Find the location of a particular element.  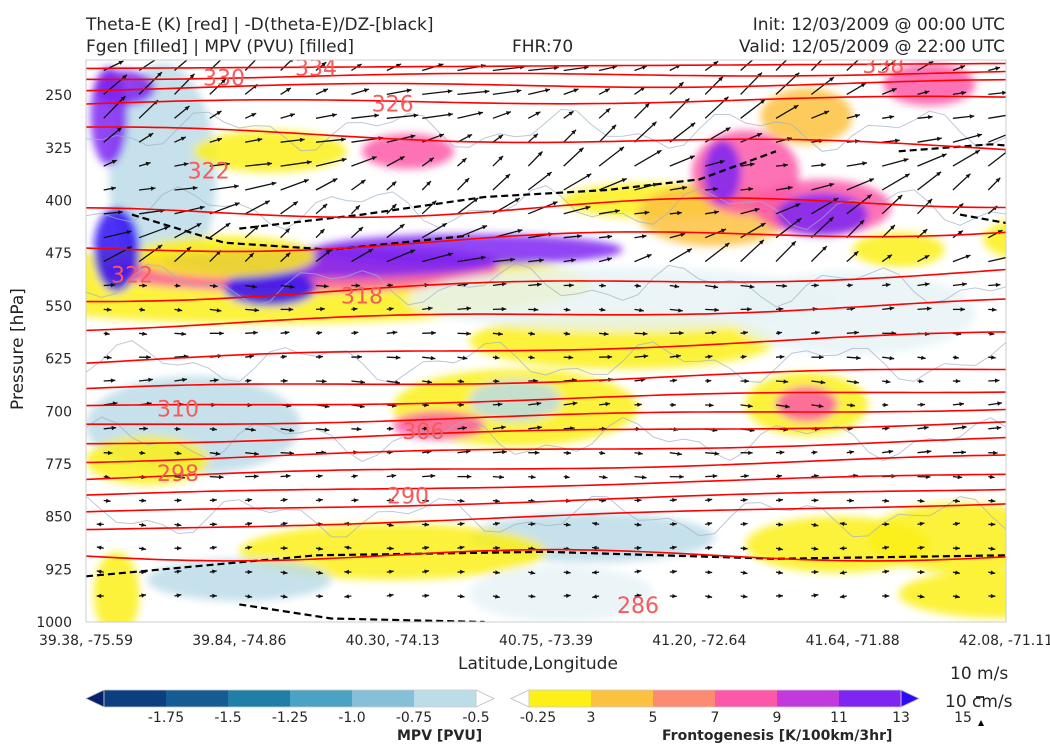

theta-e-label: 330 is located at coordinates (224, 79).